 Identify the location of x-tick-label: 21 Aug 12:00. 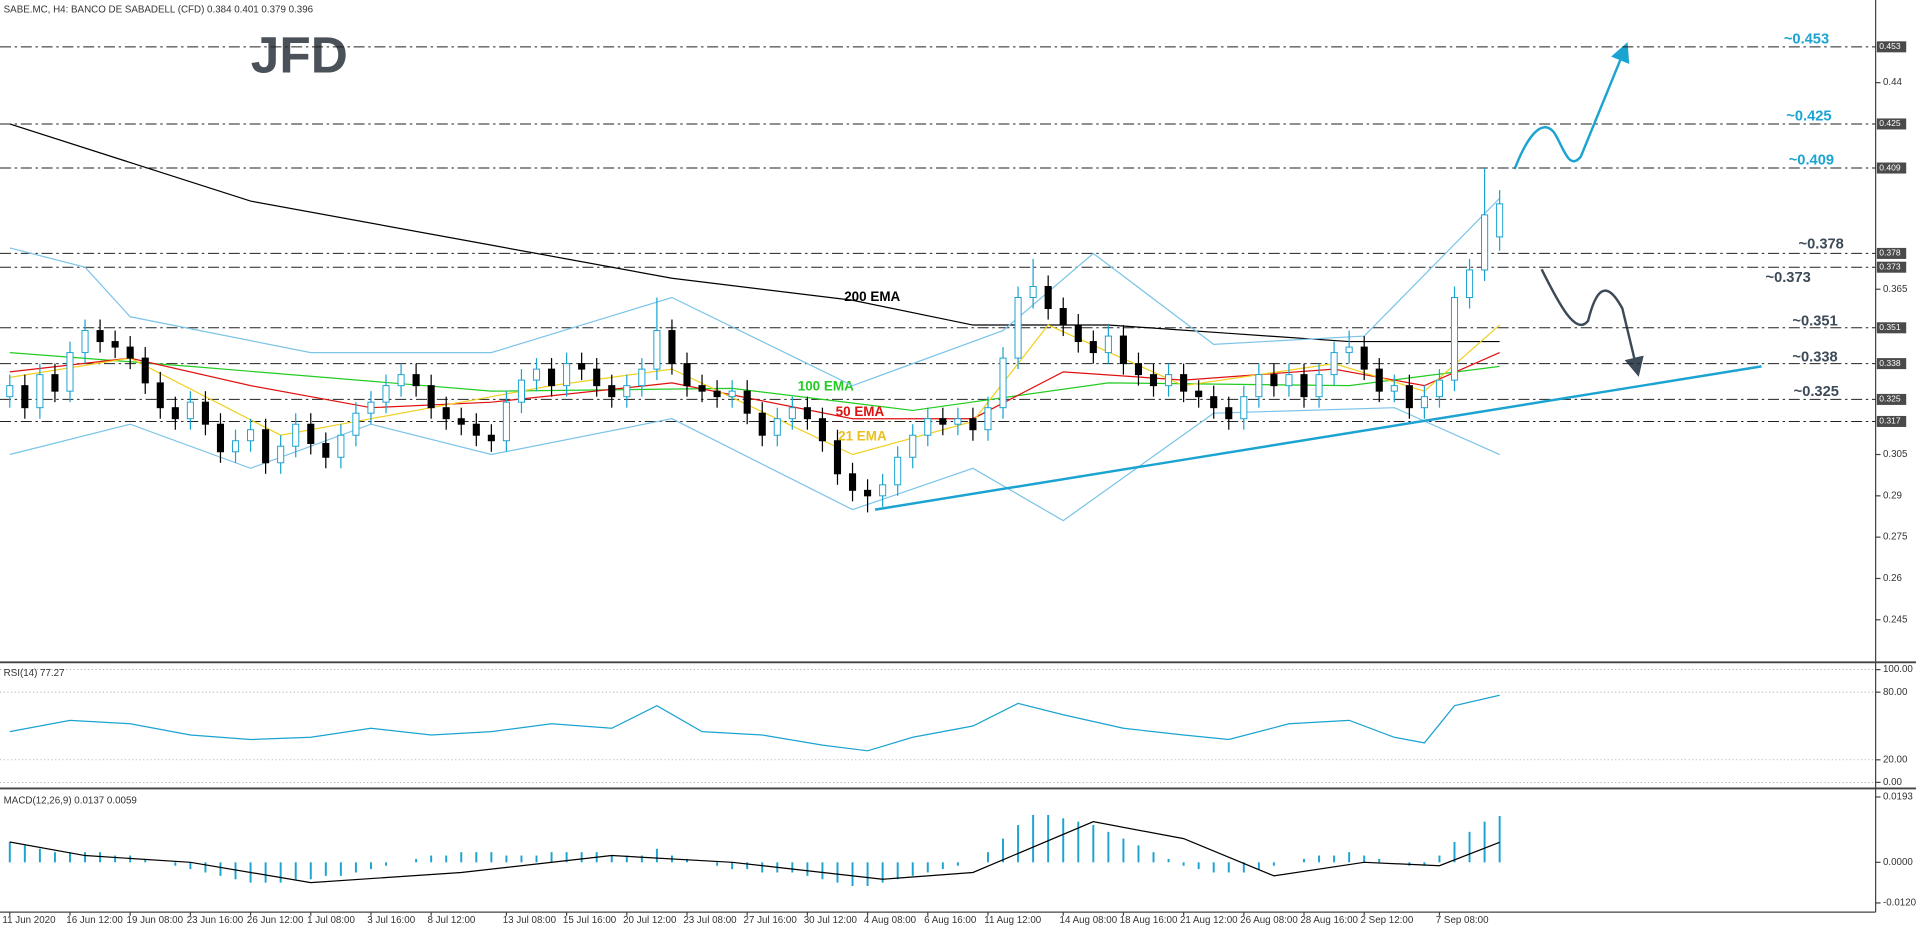
(1209, 920).